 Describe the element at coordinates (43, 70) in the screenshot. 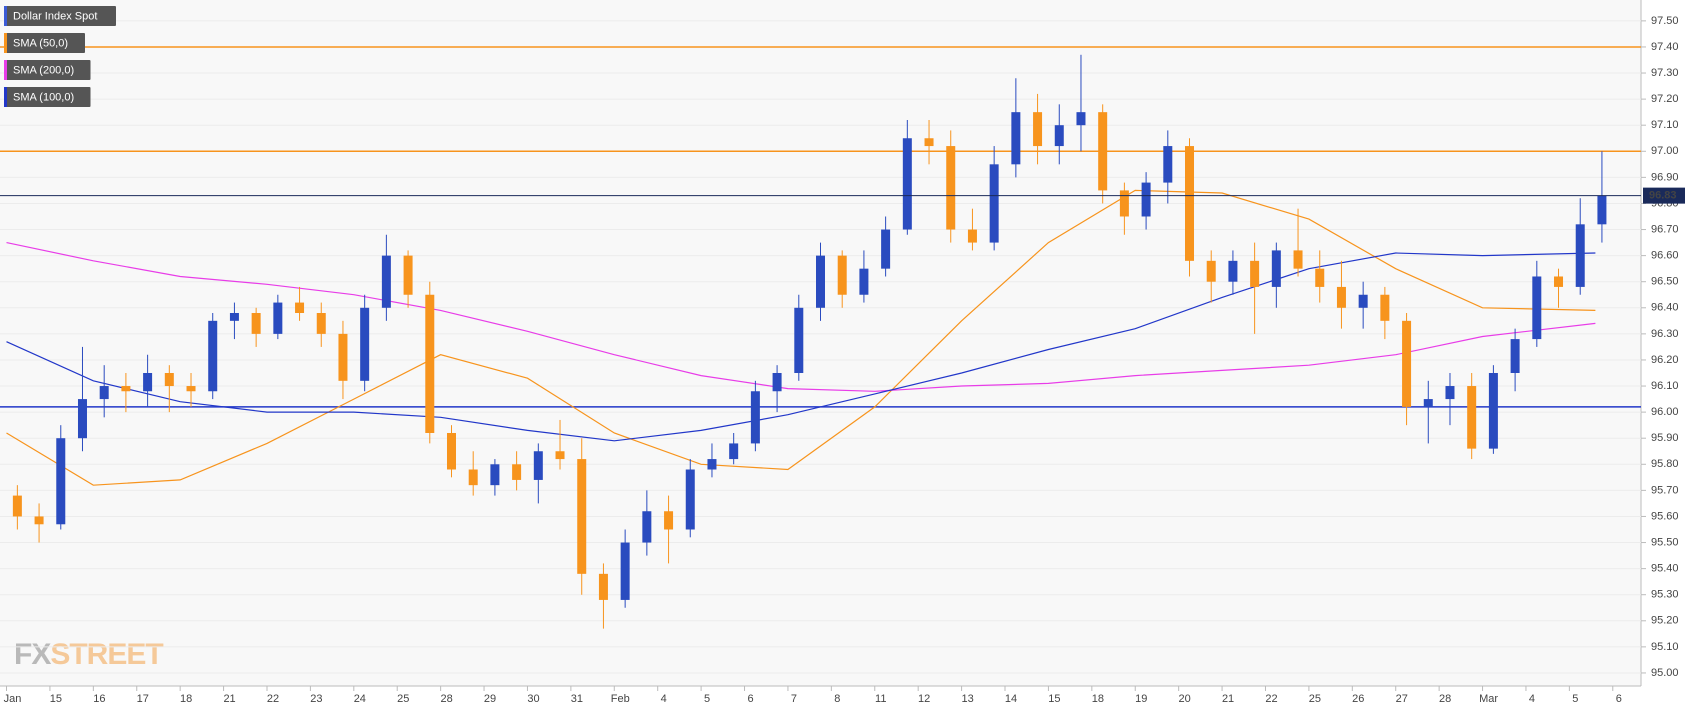

I see `legend-label: SMA (200,0)` at that location.